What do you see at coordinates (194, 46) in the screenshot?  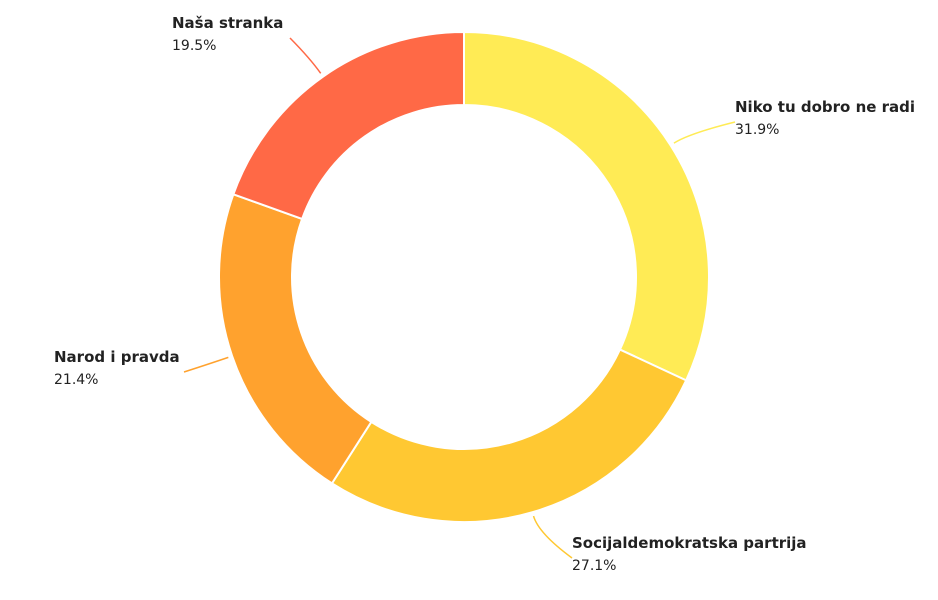 I see `slice-value-label: 19.5%` at bounding box center [194, 46].